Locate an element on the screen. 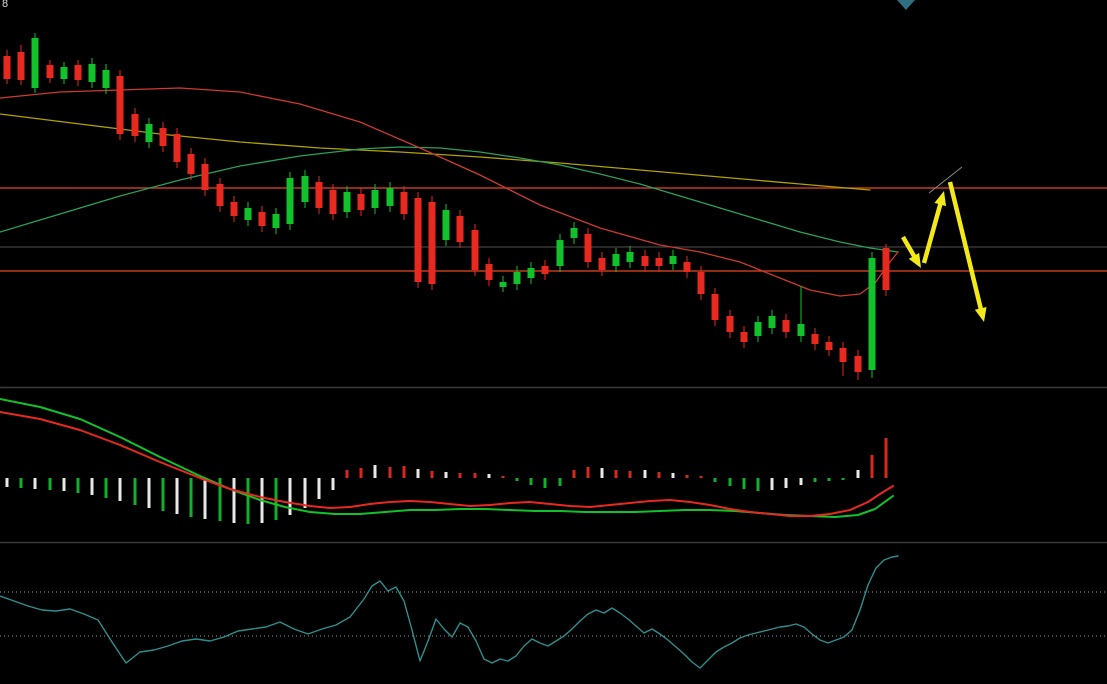 This screenshot has width=1107, height=684. chart-shift-marker-icon is located at coordinates (906, 5).